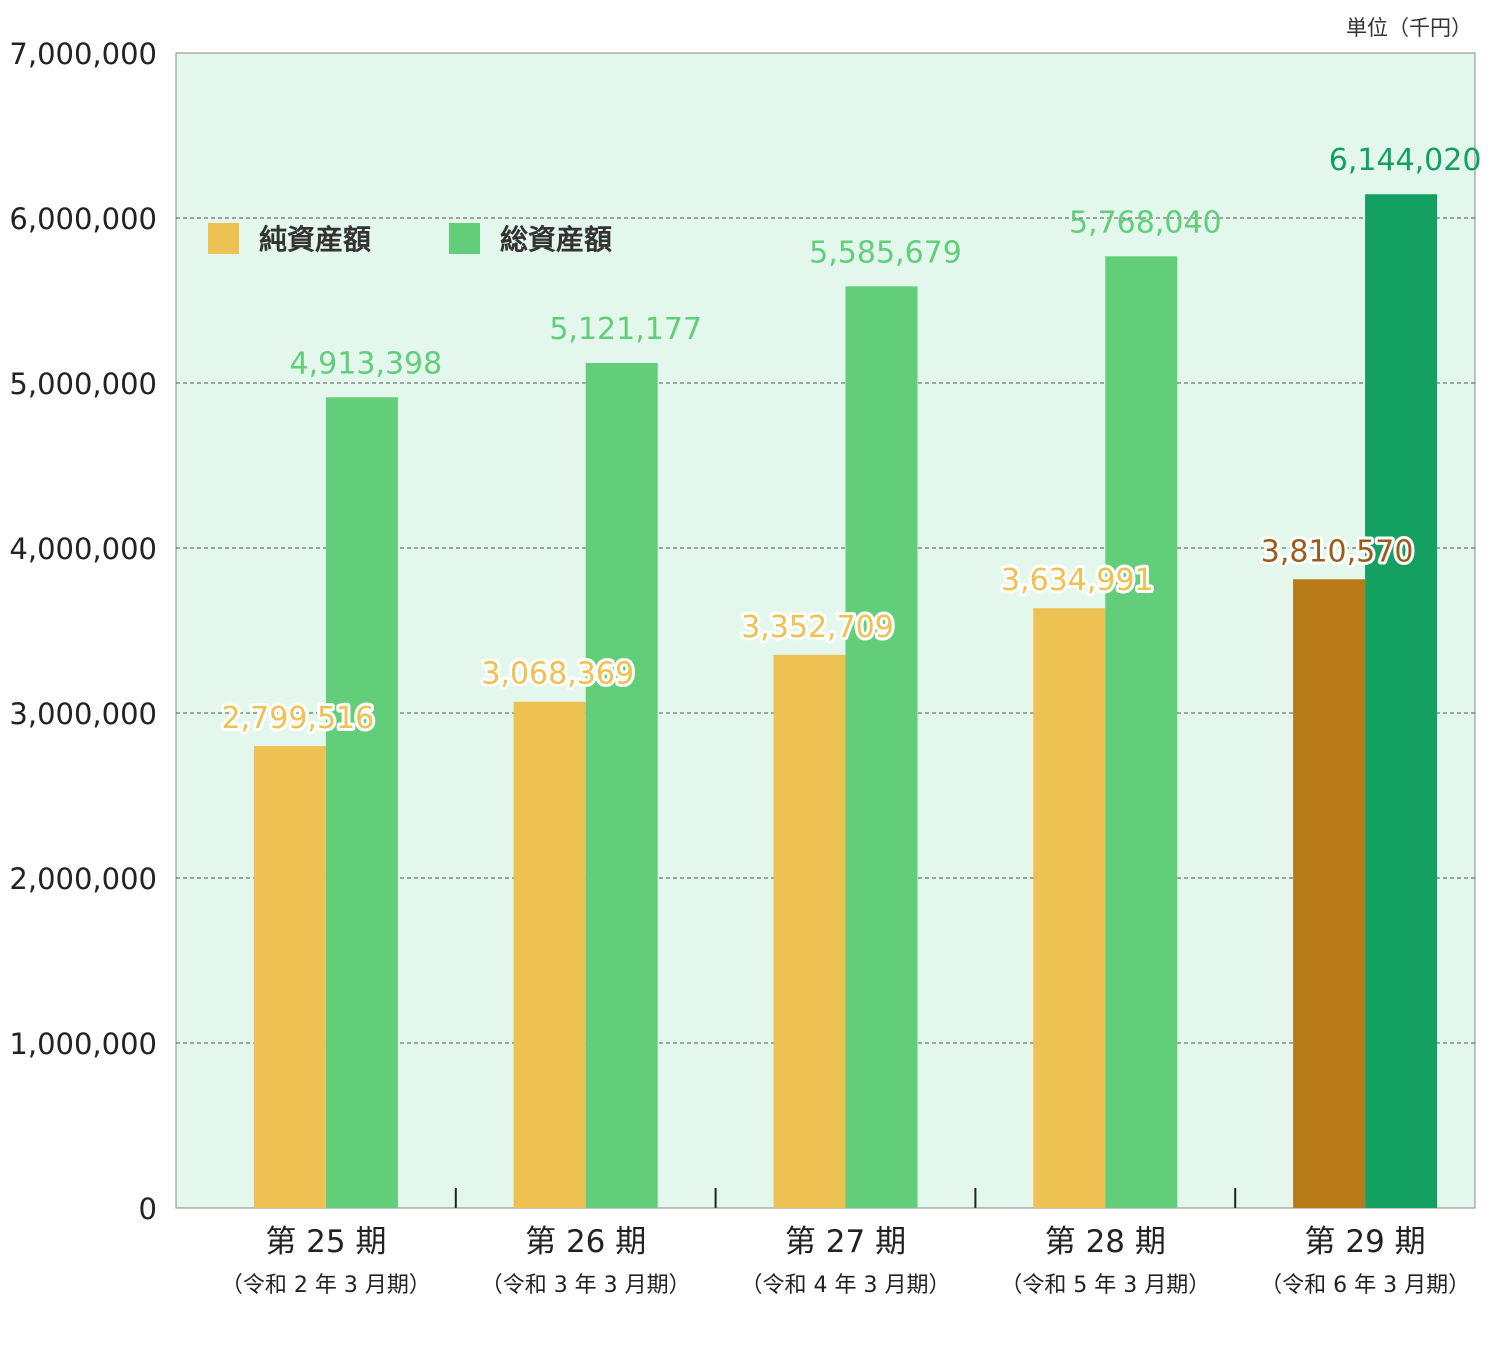  Describe the element at coordinates (83, 879) in the screenshot. I see `y-tick-label: 2,000,000` at that location.